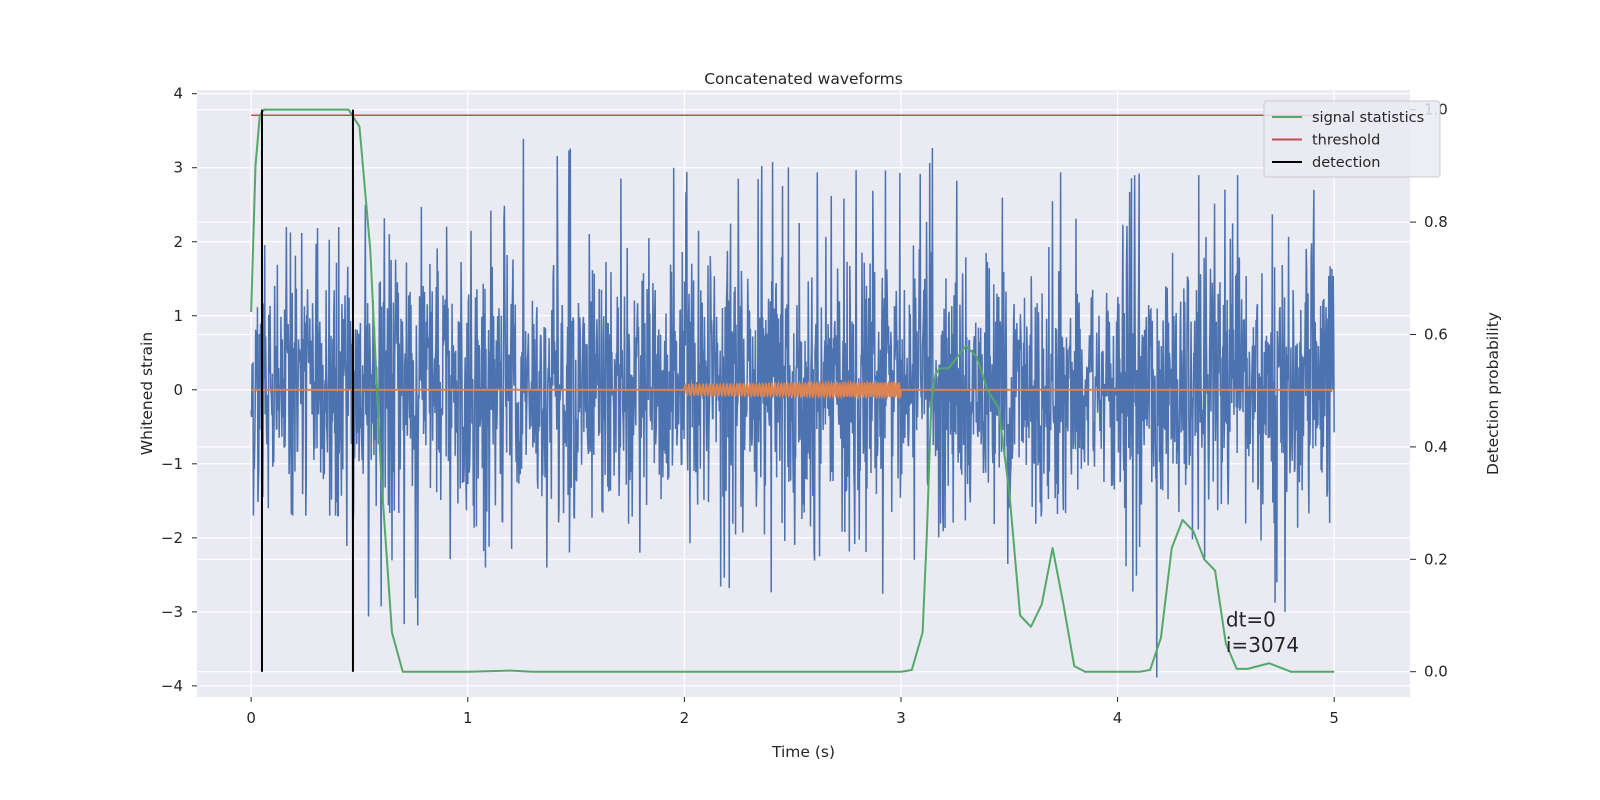 This screenshot has width=1600, height=800. What do you see at coordinates (1262, 645) in the screenshot?
I see `annotation-index: i=3074` at bounding box center [1262, 645].